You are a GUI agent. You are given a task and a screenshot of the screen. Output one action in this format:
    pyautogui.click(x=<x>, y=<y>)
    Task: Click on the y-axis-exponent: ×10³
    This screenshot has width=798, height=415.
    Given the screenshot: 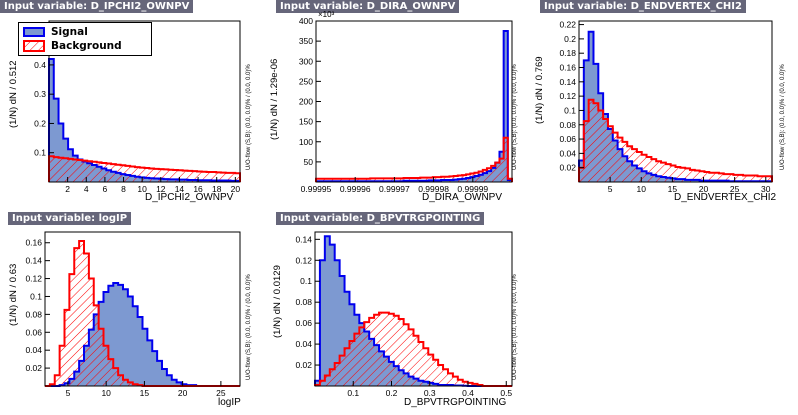 What is the action you would take?
    pyautogui.click(x=326, y=14)
    